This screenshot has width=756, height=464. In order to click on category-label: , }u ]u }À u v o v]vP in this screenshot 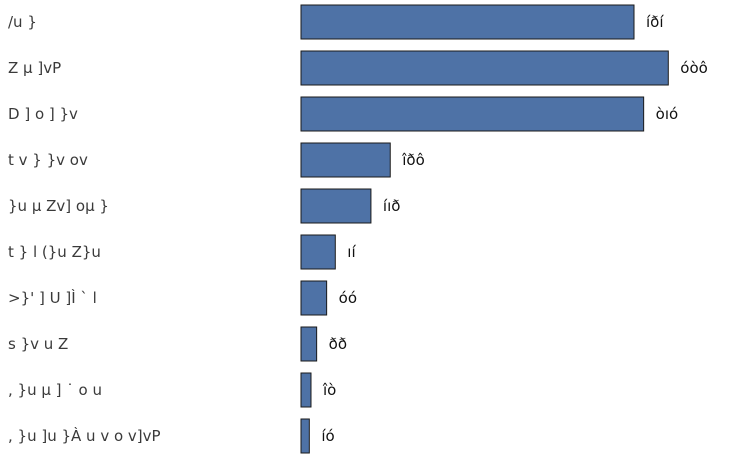, I will do `click(84, 435)`.